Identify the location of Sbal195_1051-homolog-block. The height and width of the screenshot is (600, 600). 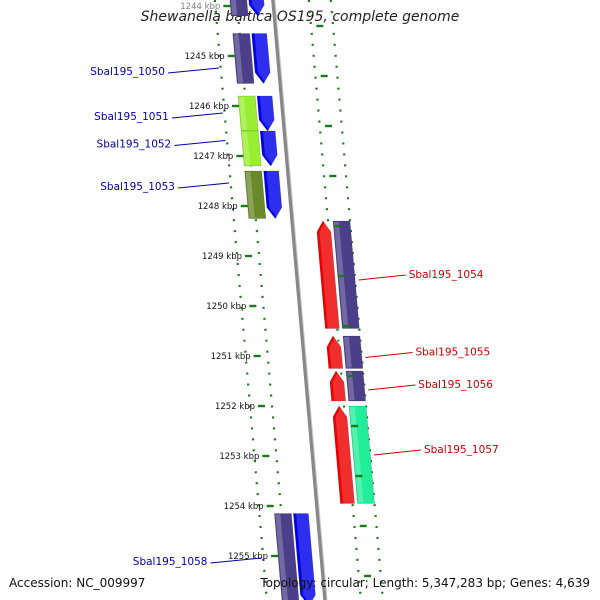
(248, 113).